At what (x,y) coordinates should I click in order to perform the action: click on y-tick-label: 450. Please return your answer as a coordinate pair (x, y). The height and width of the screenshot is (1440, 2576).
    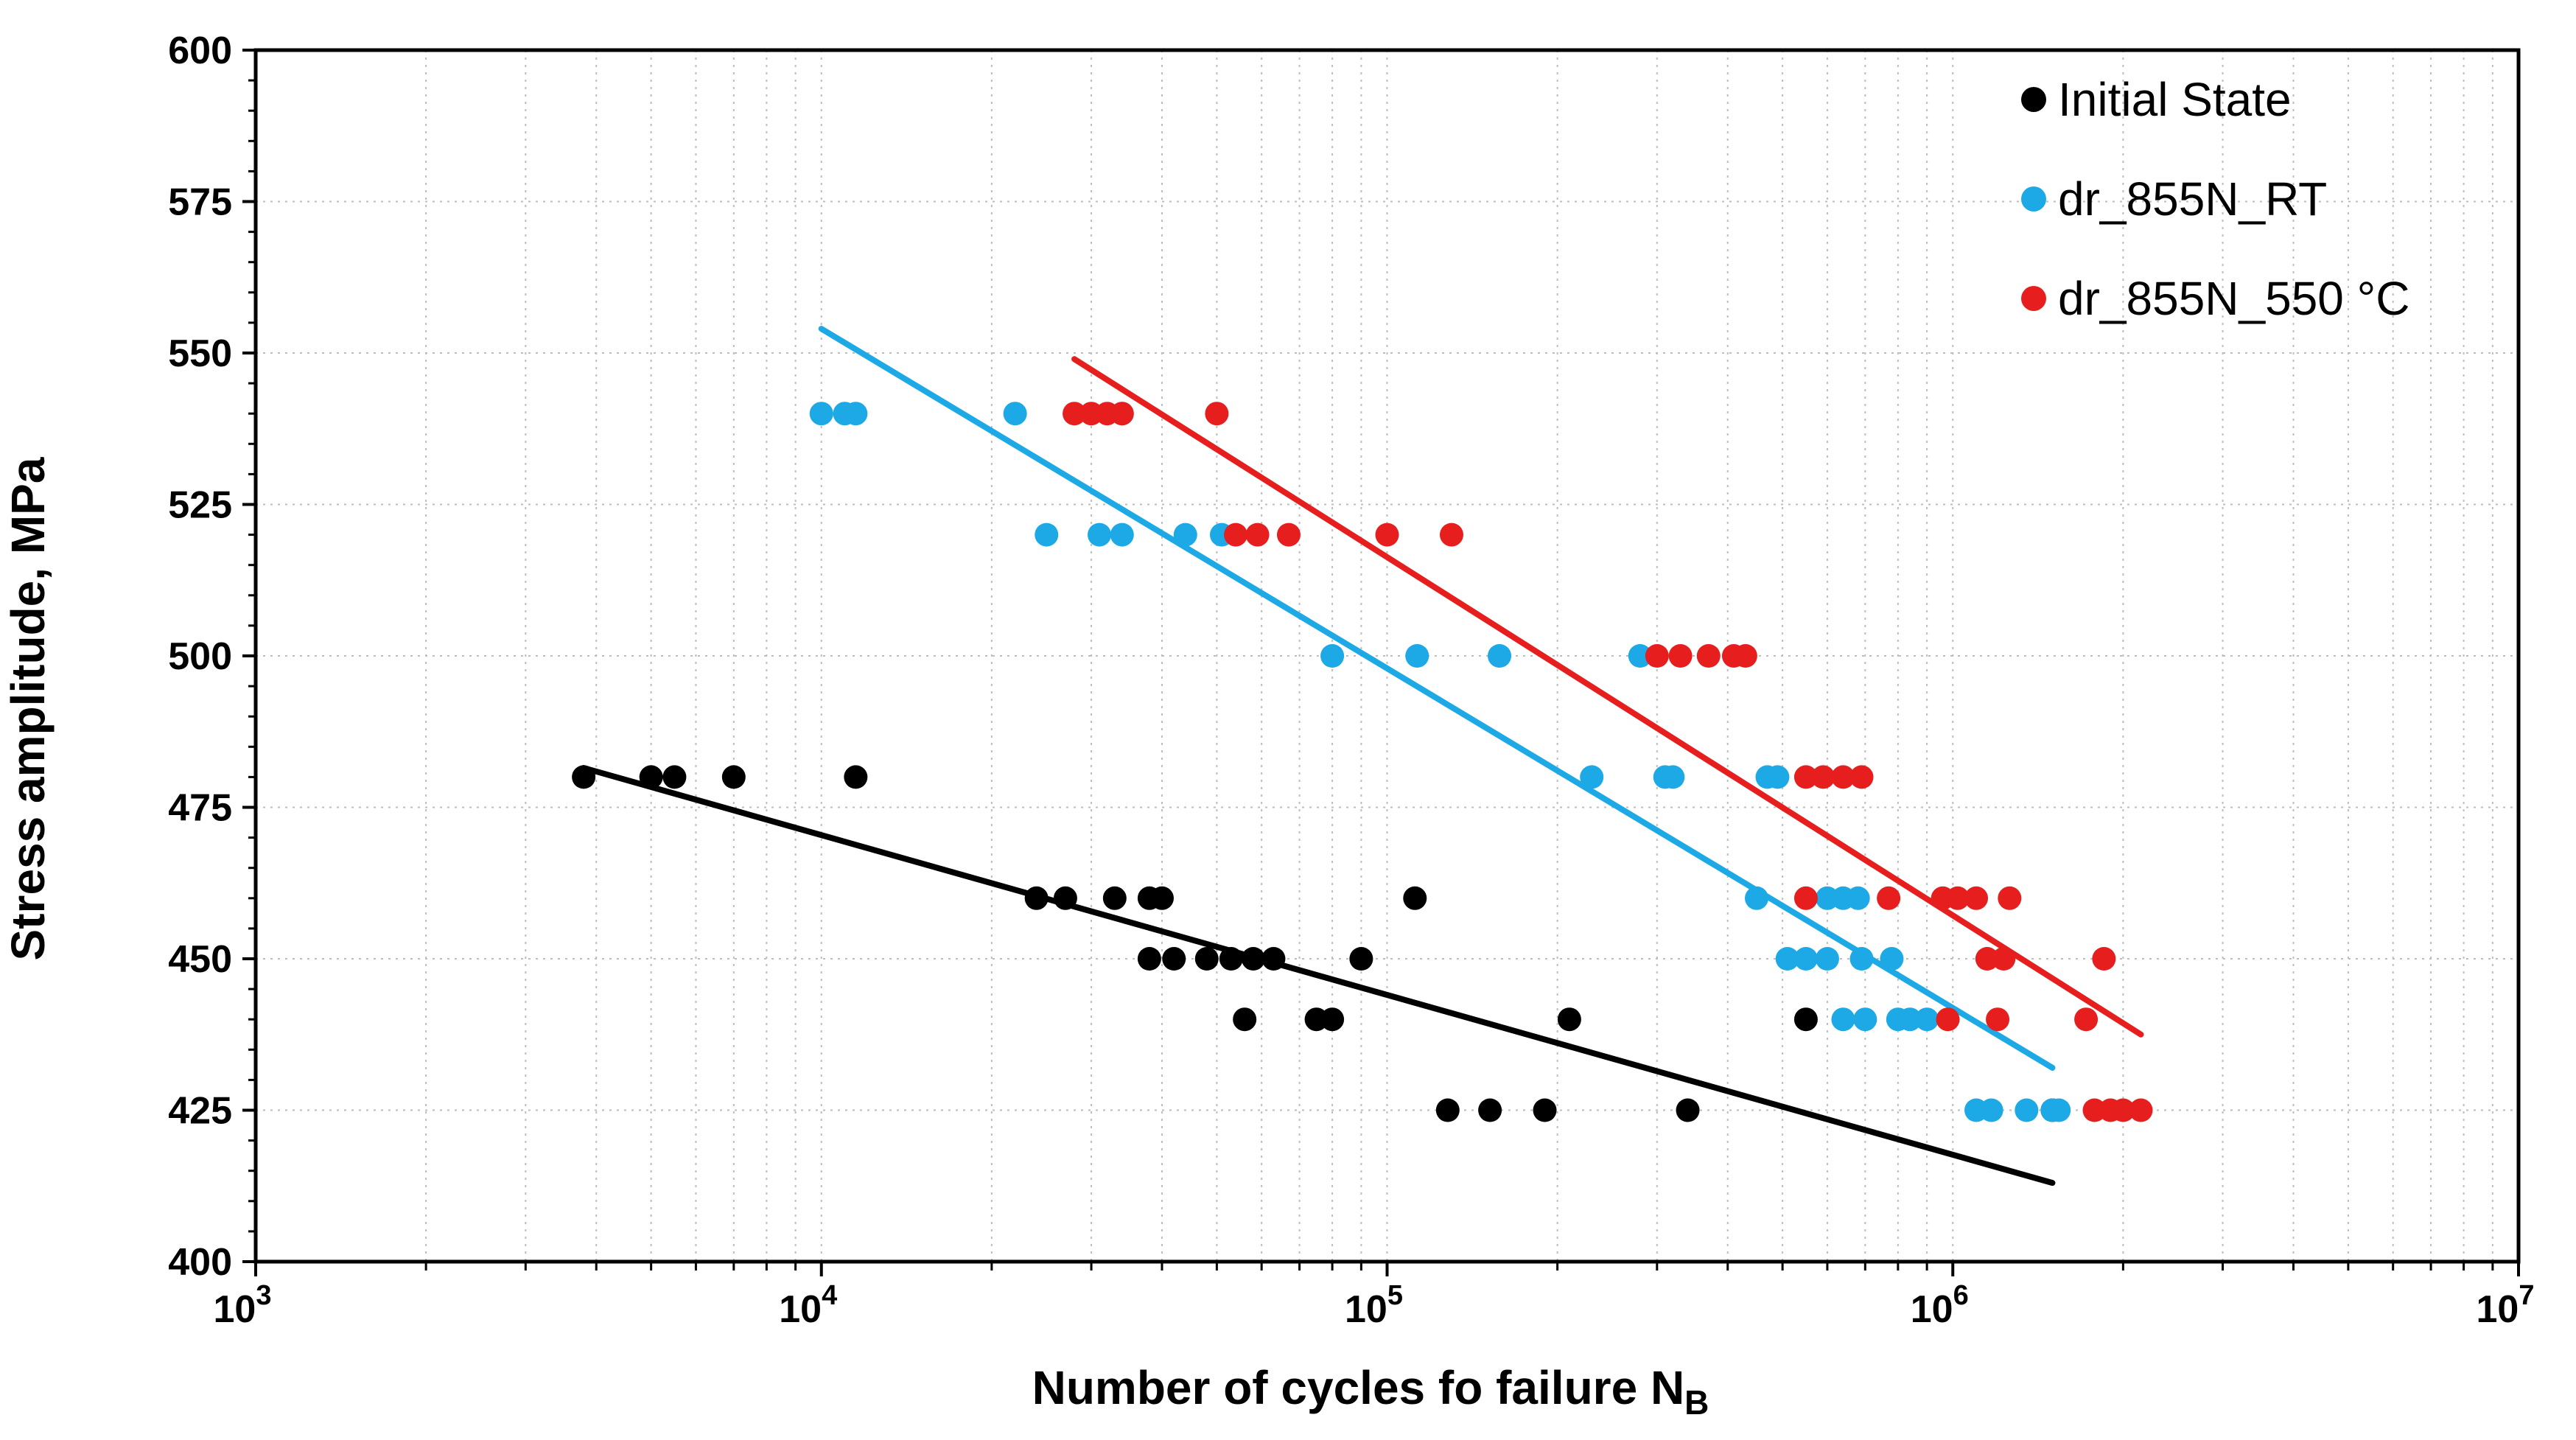
    Looking at the image, I should click on (200, 960).